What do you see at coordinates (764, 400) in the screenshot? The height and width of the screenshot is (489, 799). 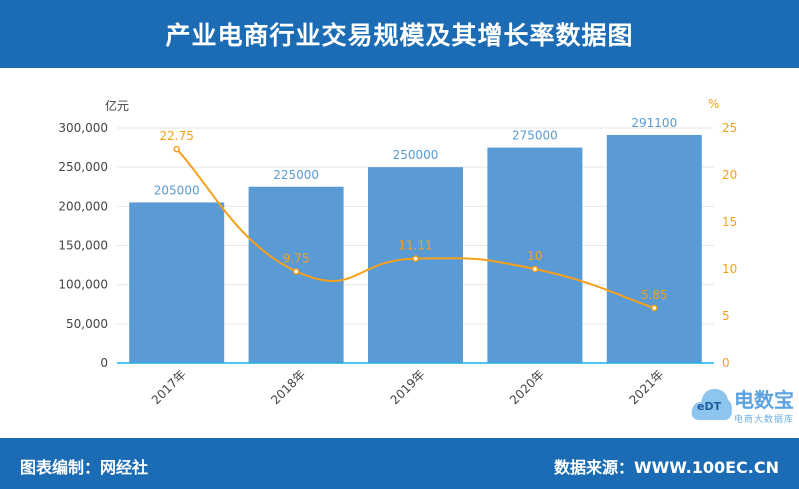 I see `logo-name: 电数宝` at bounding box center [764, 400].